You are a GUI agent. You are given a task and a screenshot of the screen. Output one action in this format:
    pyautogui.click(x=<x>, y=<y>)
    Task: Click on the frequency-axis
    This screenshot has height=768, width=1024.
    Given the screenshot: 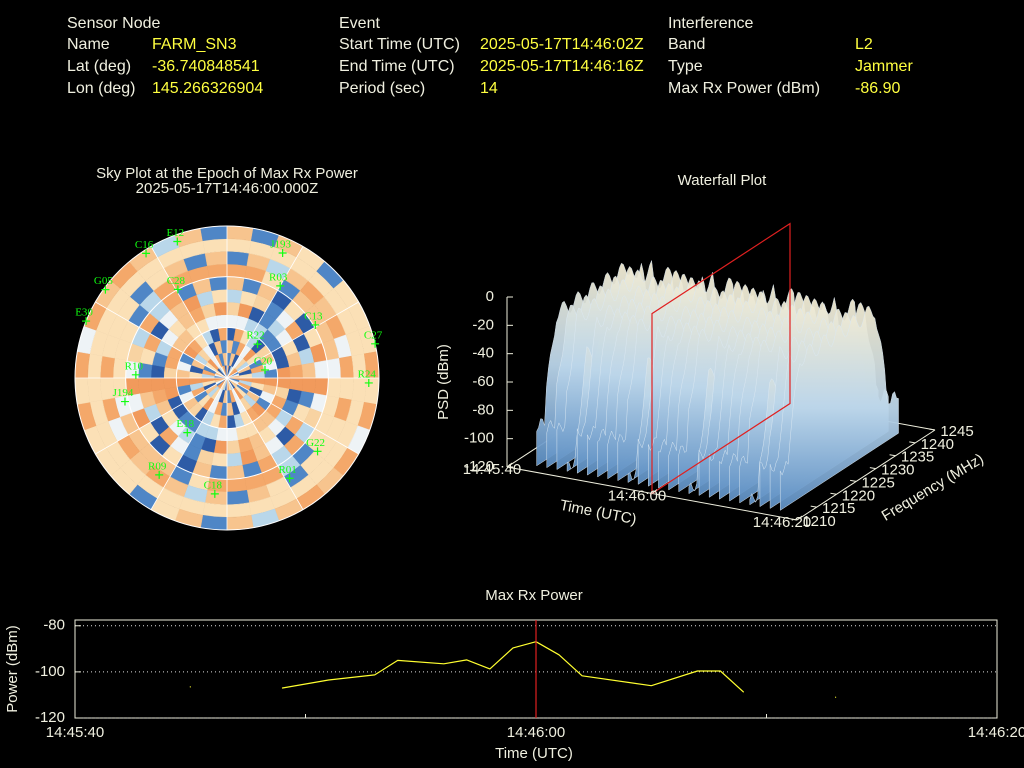 What is the action you would take?
    pyautogui.click(x=866, y=475)
    